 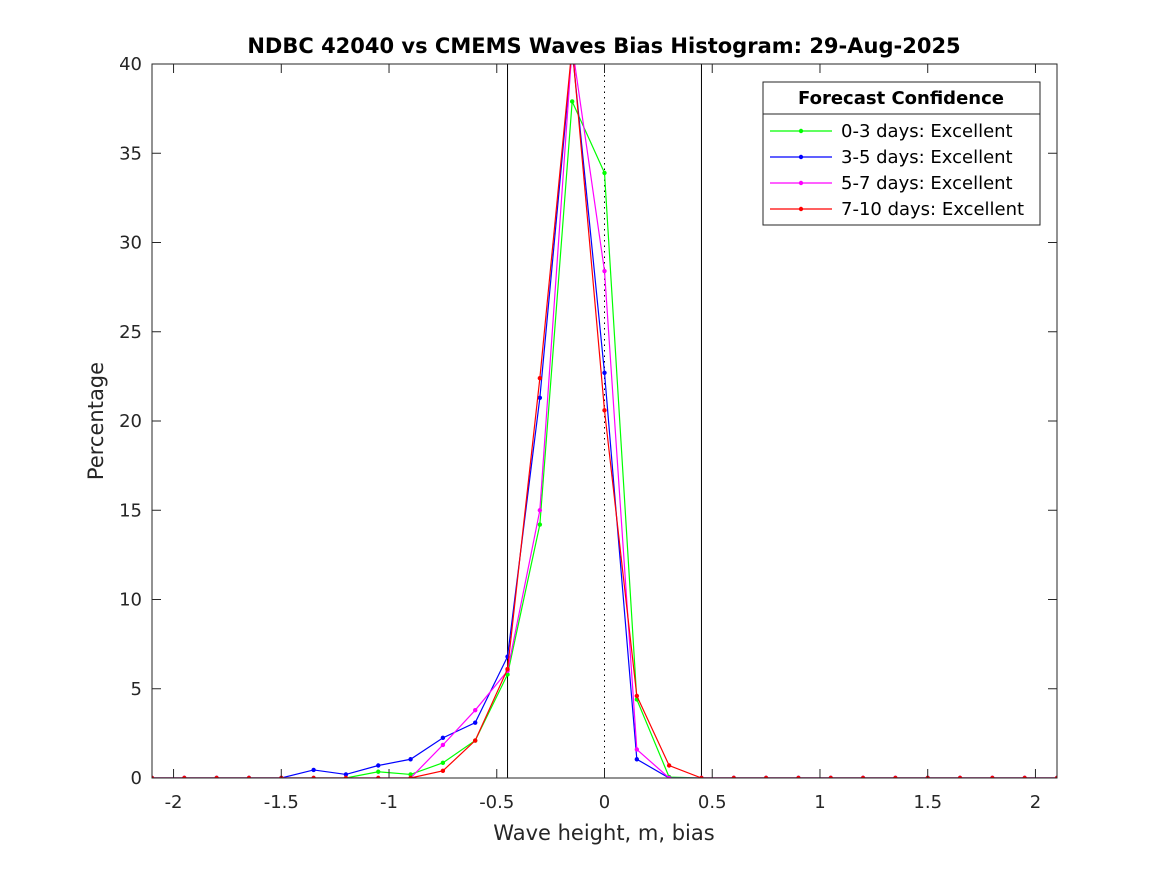 I want to click on legend-entry-label: 3-5 days: Excellent, so click(x=927, y=157).